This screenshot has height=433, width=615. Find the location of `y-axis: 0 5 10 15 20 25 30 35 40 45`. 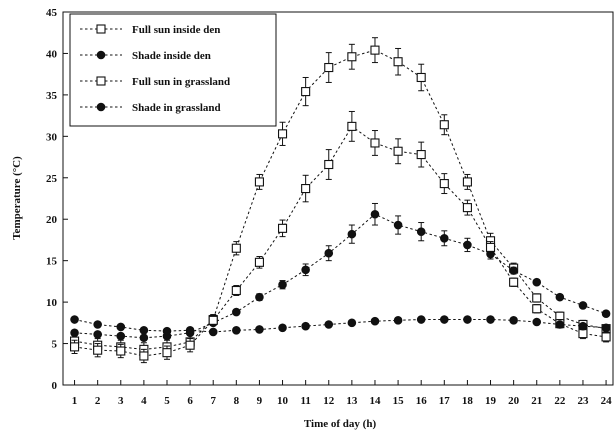

y-axis: 0 5 10 15 20 25 30 35 40 45 is located at coordinates (57, 199).